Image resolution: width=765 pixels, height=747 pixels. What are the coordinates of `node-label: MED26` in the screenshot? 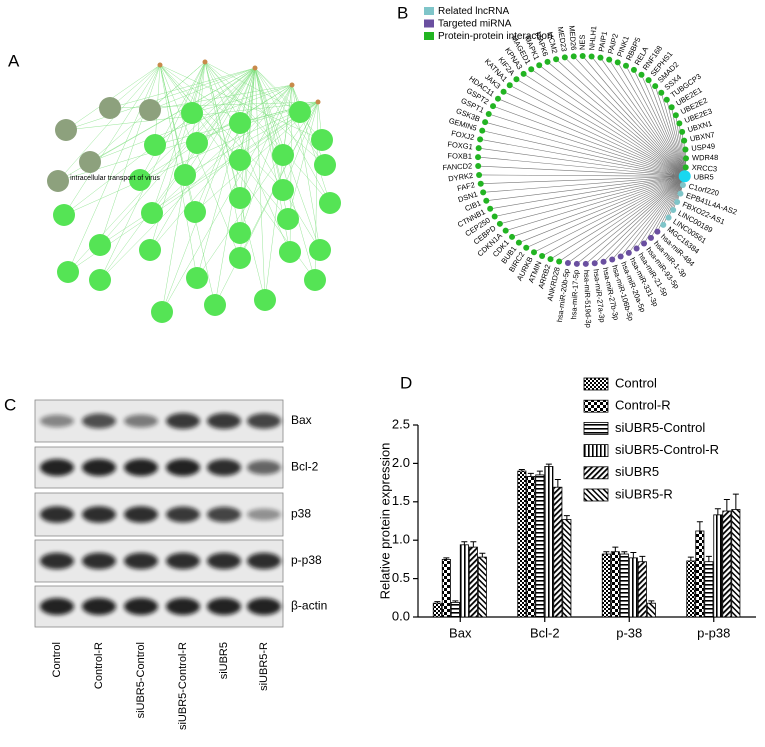 It's located at (572, 38).